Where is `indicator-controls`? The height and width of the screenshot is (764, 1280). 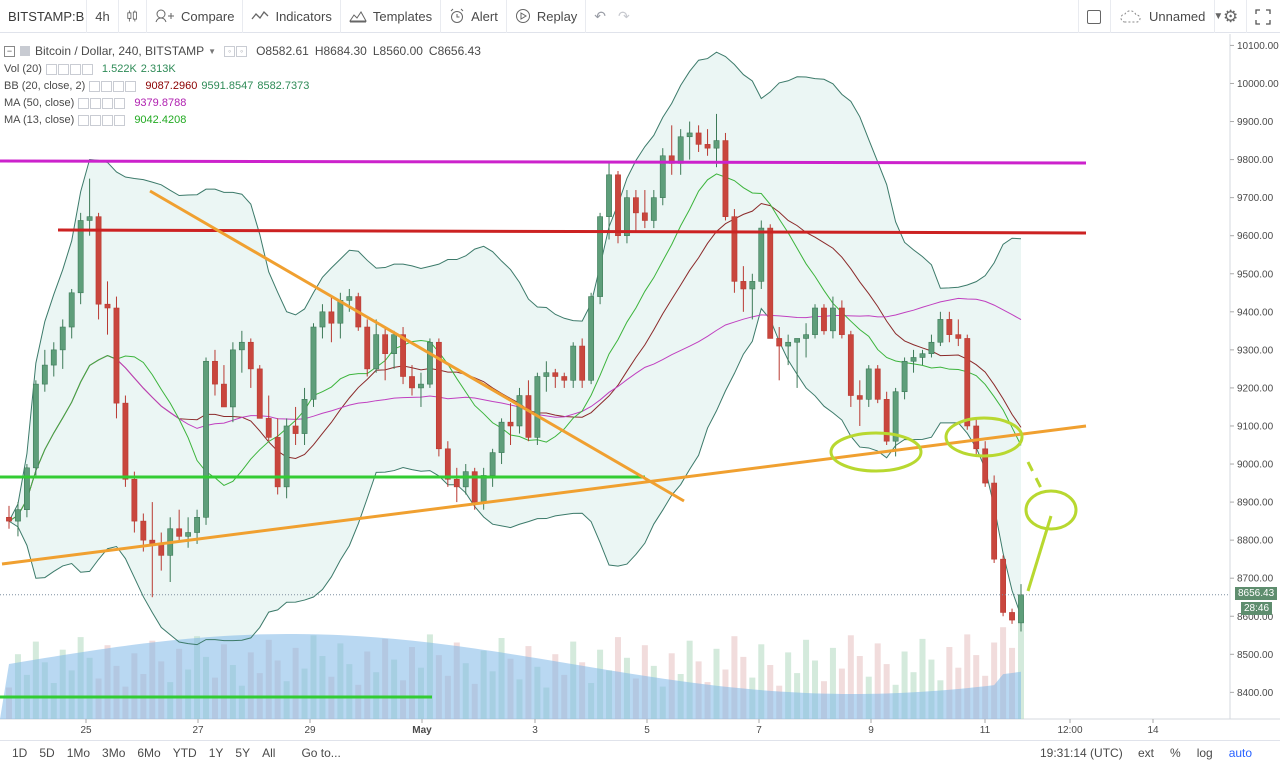
indicator-controls is located at coordinates (69, 69).